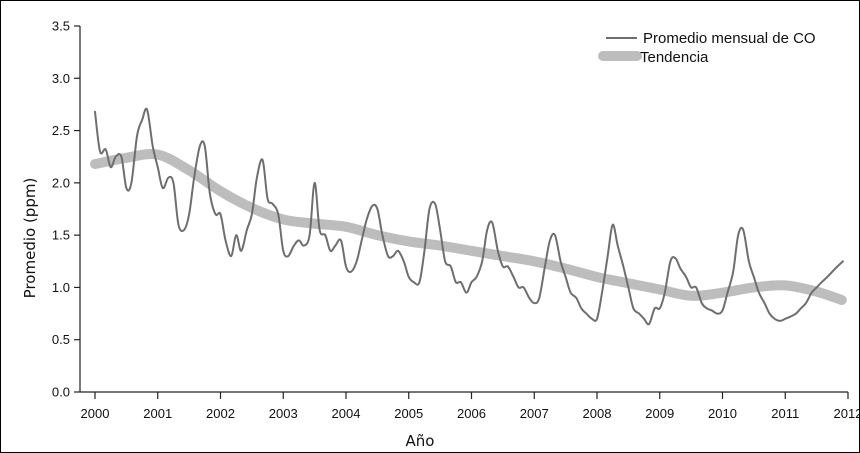 The height and width of the screenshot is (453, 860). I want to click on x-tick-label: 2008, so click(597, 413).